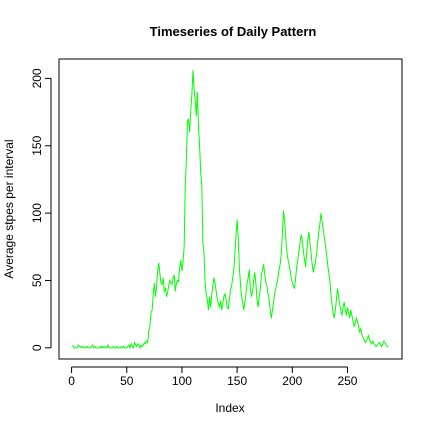  I want to click on chart-title: Timeseries of Daily Pattern, so click(233, 31).